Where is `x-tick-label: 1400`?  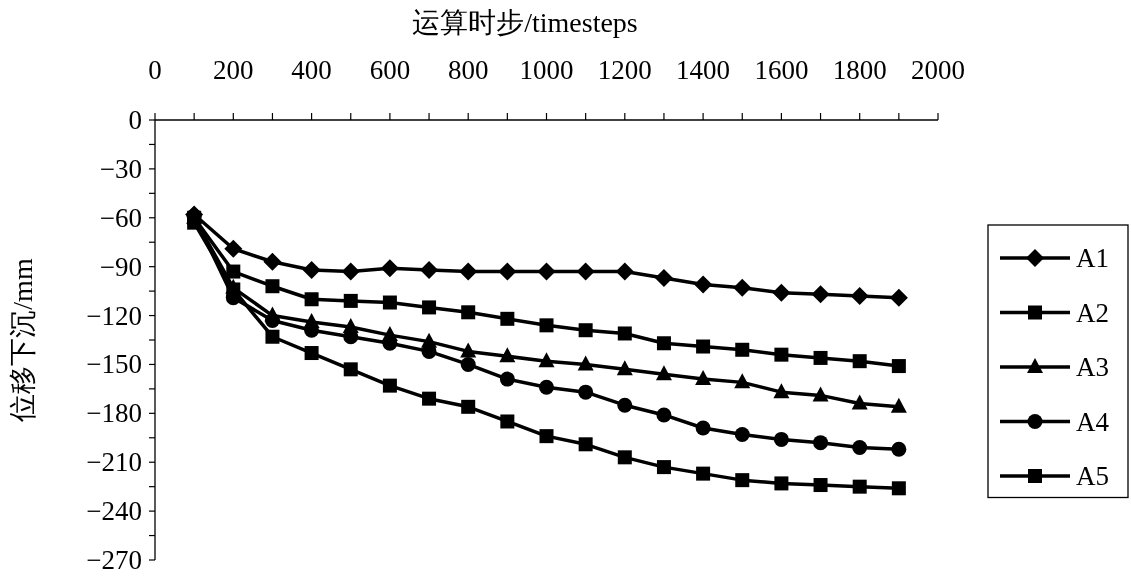
x-tick-label: 1400 is located at coordinates (703, 70).